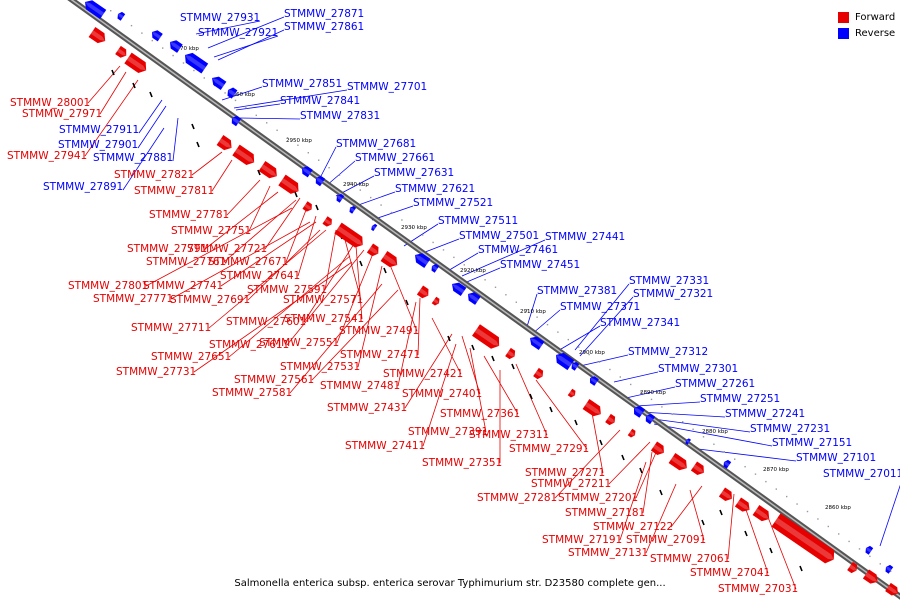 Image resolution: width=900 pixels, height=600 pixels. I want to click on forward-gene-label: STMMW_27031, so click(758, 589).